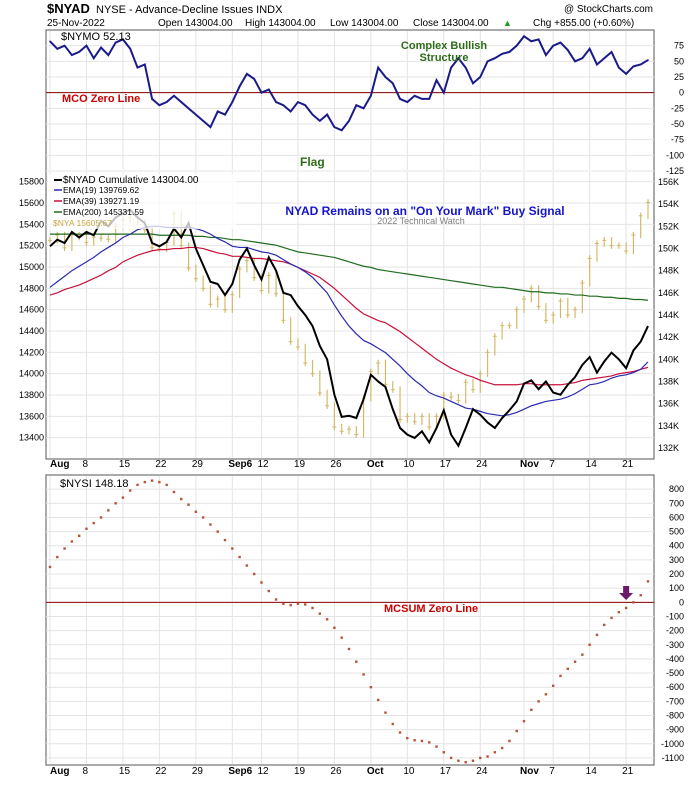 This screenshot has width=700, height=785. What do you see at coordinates (142, 201) in the screenshot?
I see `legend-background` at bounding box center [142, 201].